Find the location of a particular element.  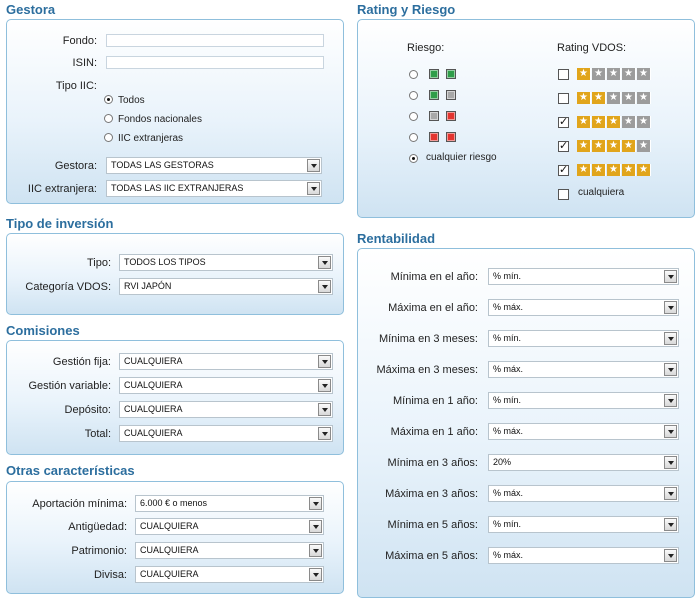

tipo-extranjeras-radio is located at coordinates (108, 137).